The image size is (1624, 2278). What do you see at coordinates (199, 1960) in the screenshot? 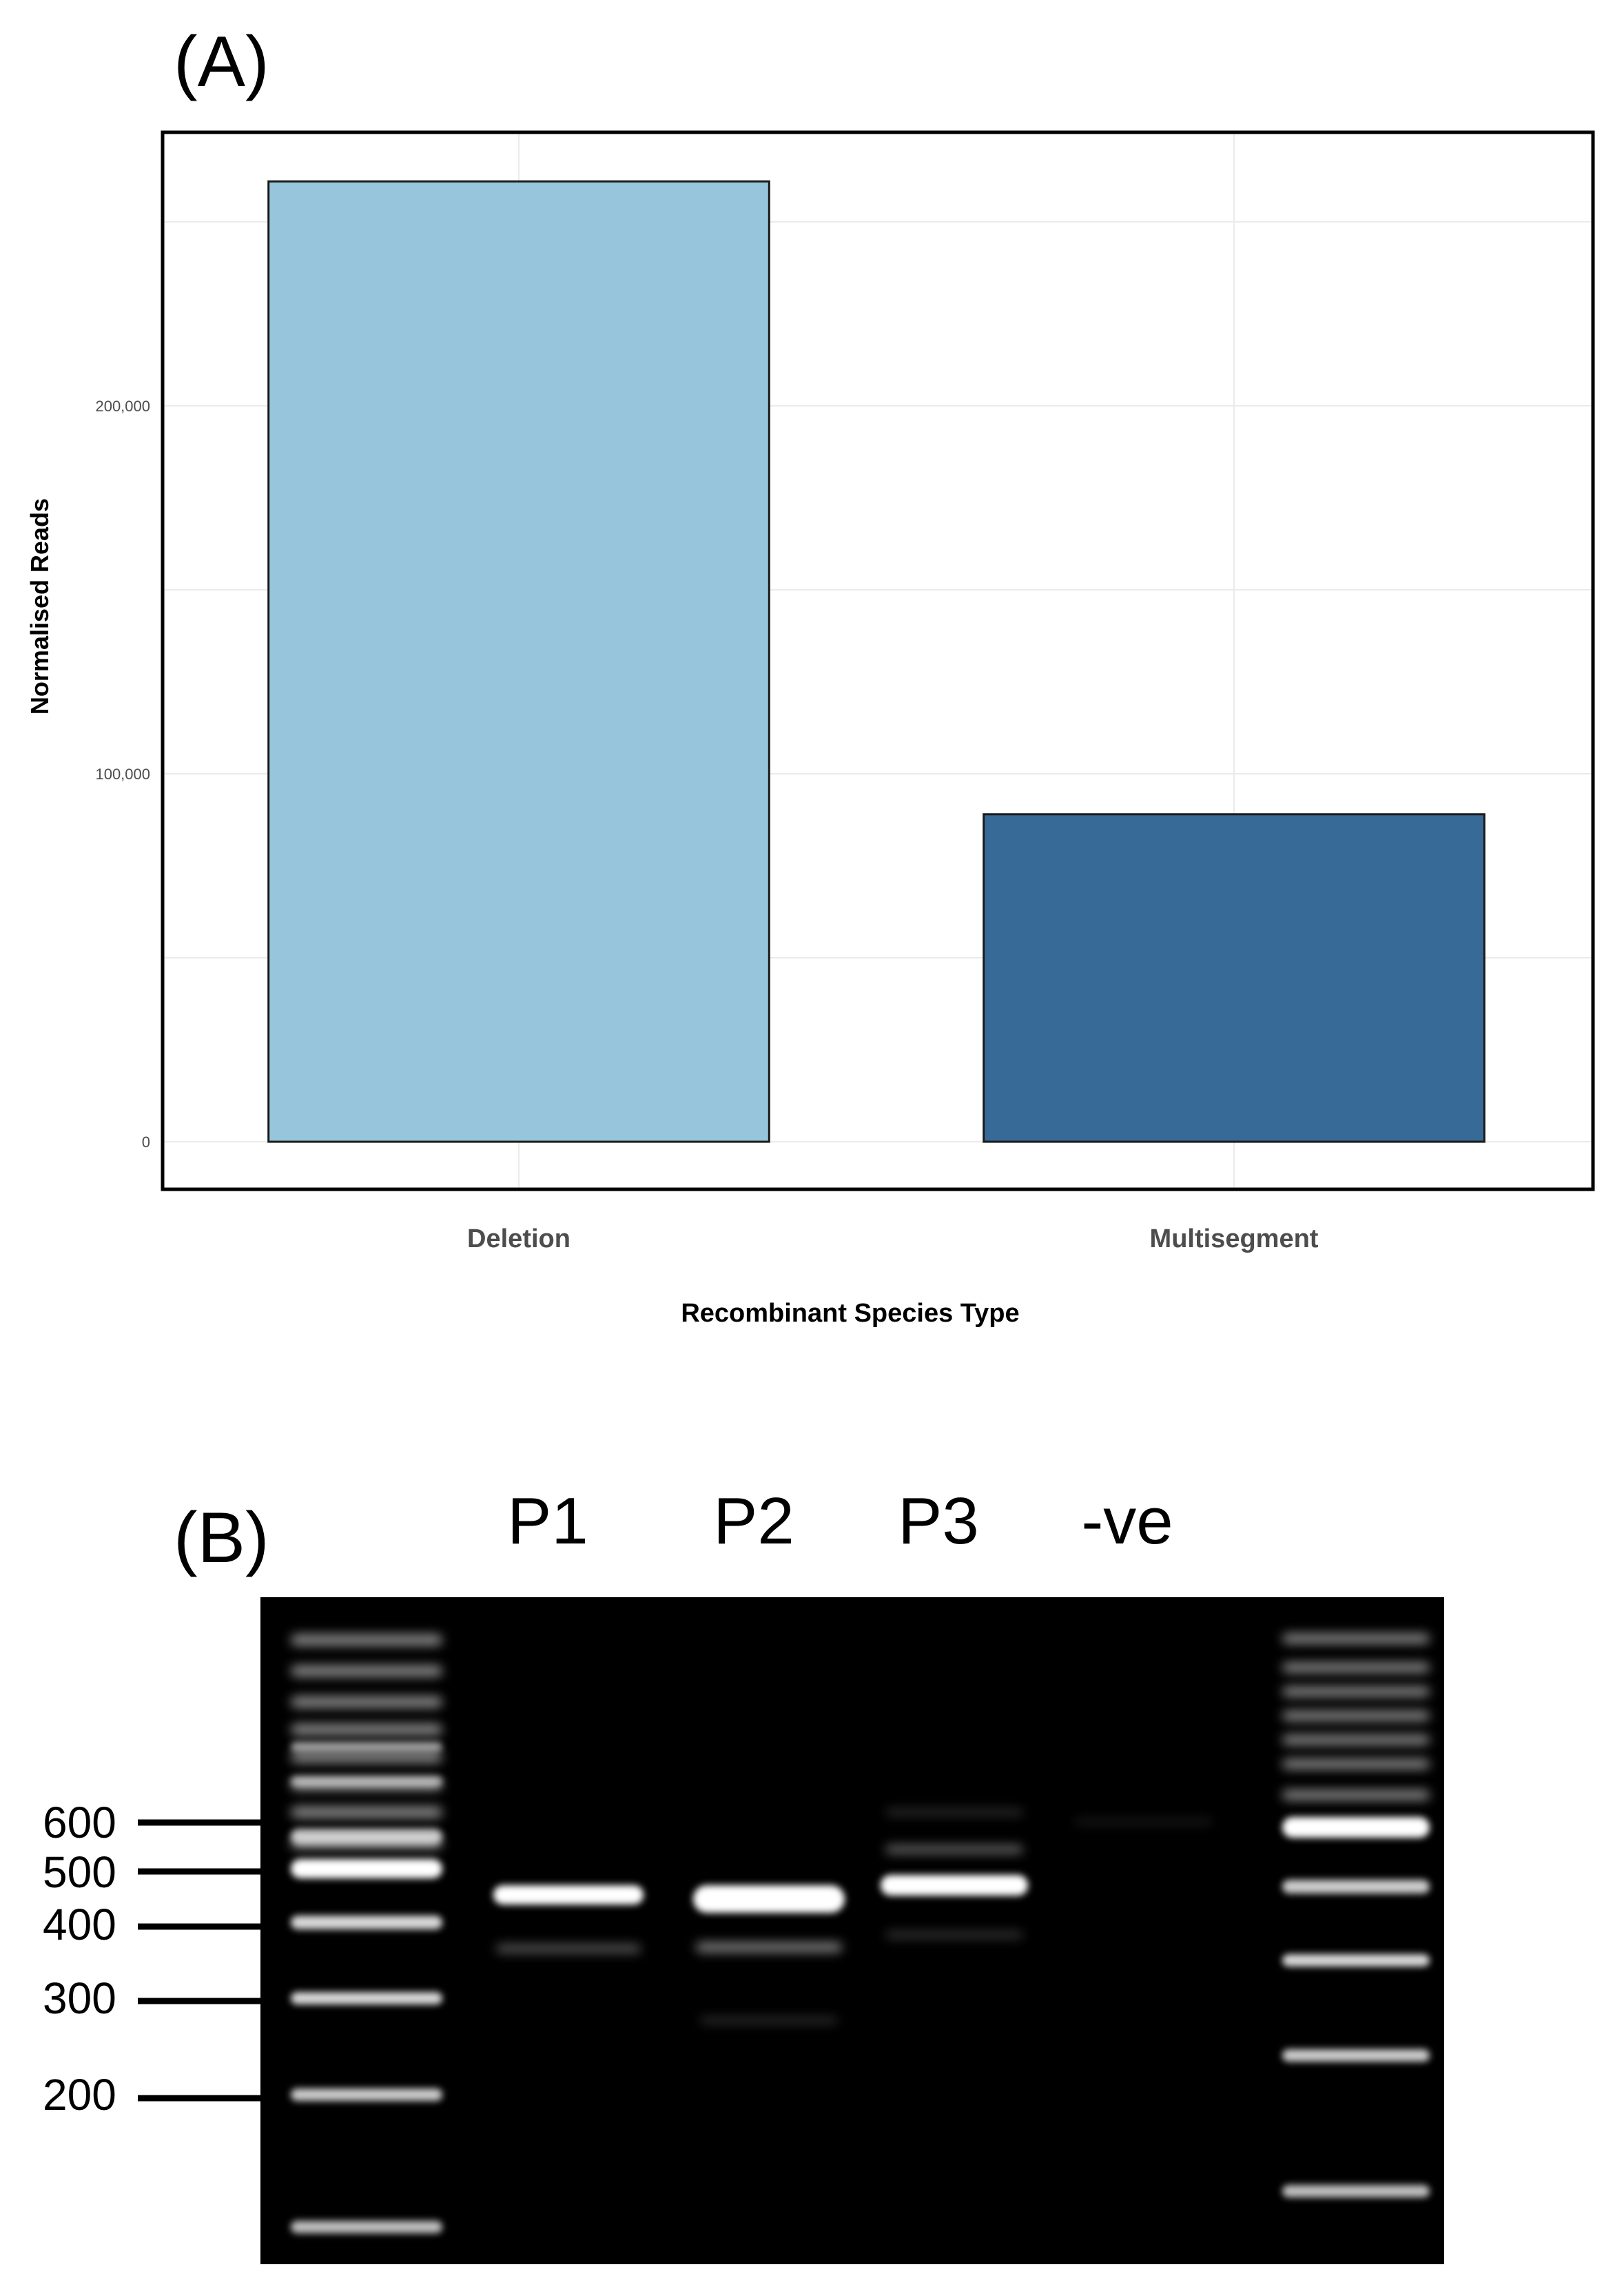
I see `marker-lines` at bounding box center [199, 1960].